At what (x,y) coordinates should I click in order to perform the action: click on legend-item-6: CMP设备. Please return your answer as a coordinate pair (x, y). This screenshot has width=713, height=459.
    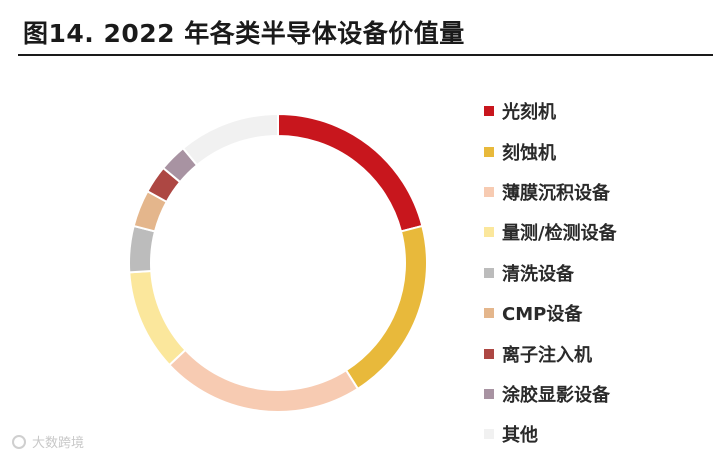
    Looking at the image, I should click on (550, 313).